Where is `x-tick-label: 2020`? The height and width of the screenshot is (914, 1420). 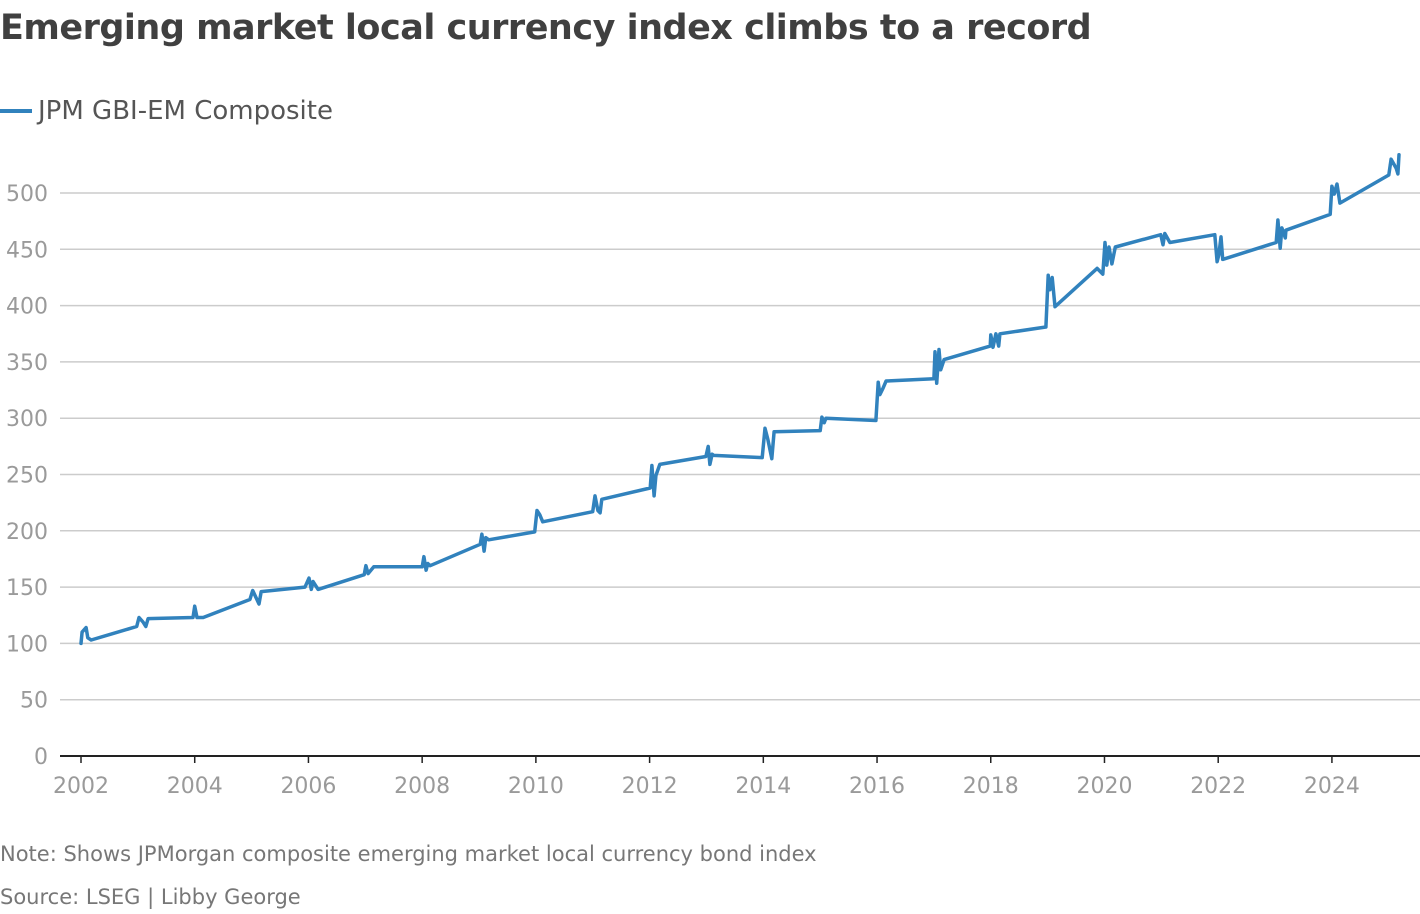
x-tick-label: 2020 is located at coordinates (1104, 786).